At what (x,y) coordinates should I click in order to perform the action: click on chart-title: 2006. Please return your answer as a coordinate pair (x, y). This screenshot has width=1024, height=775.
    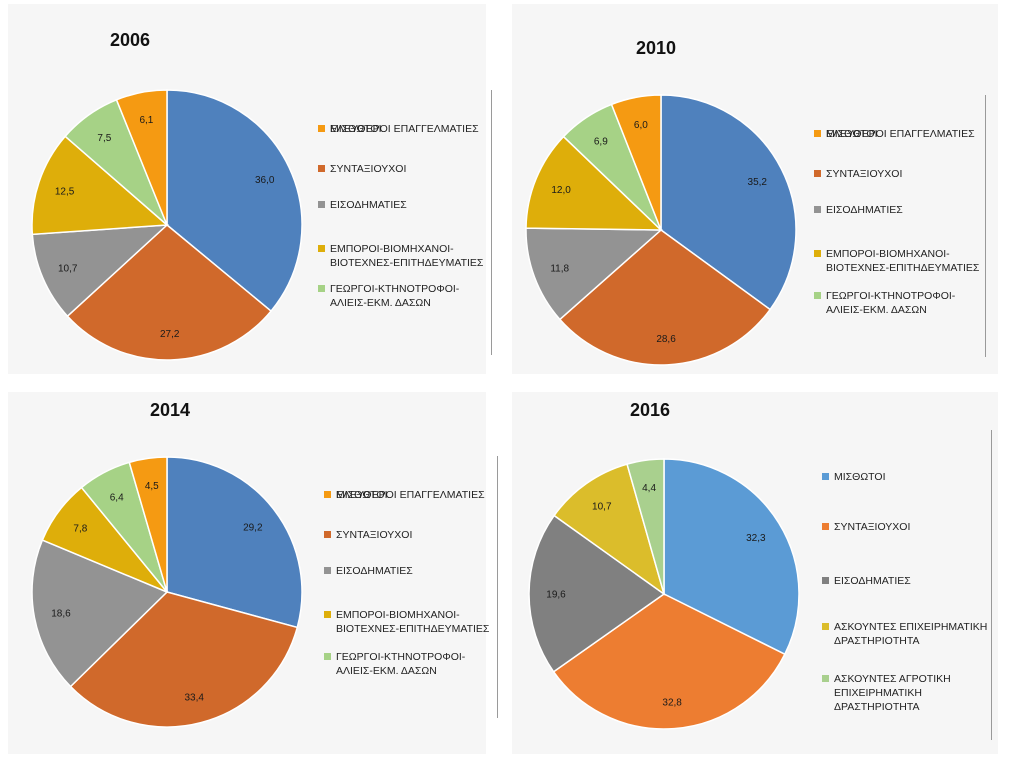
    Looking at the image, I should click on (130, 40).